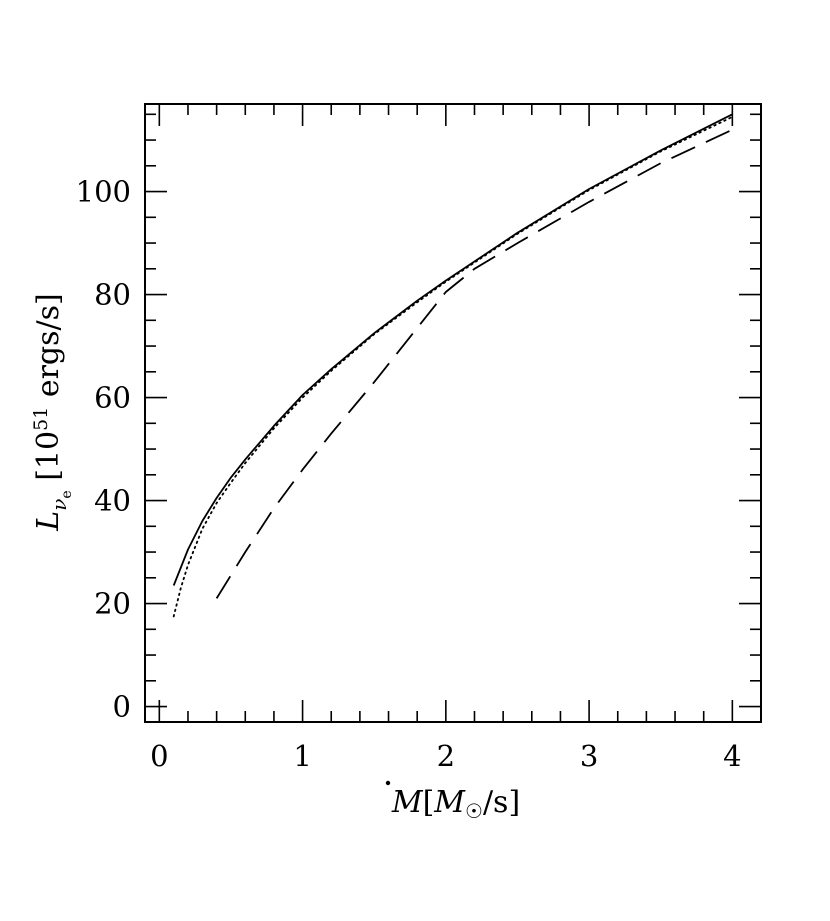 The image size is (830, 921). I want to click on y-tick-labels: 0 20 40 60 80 100, so click(103, 449).